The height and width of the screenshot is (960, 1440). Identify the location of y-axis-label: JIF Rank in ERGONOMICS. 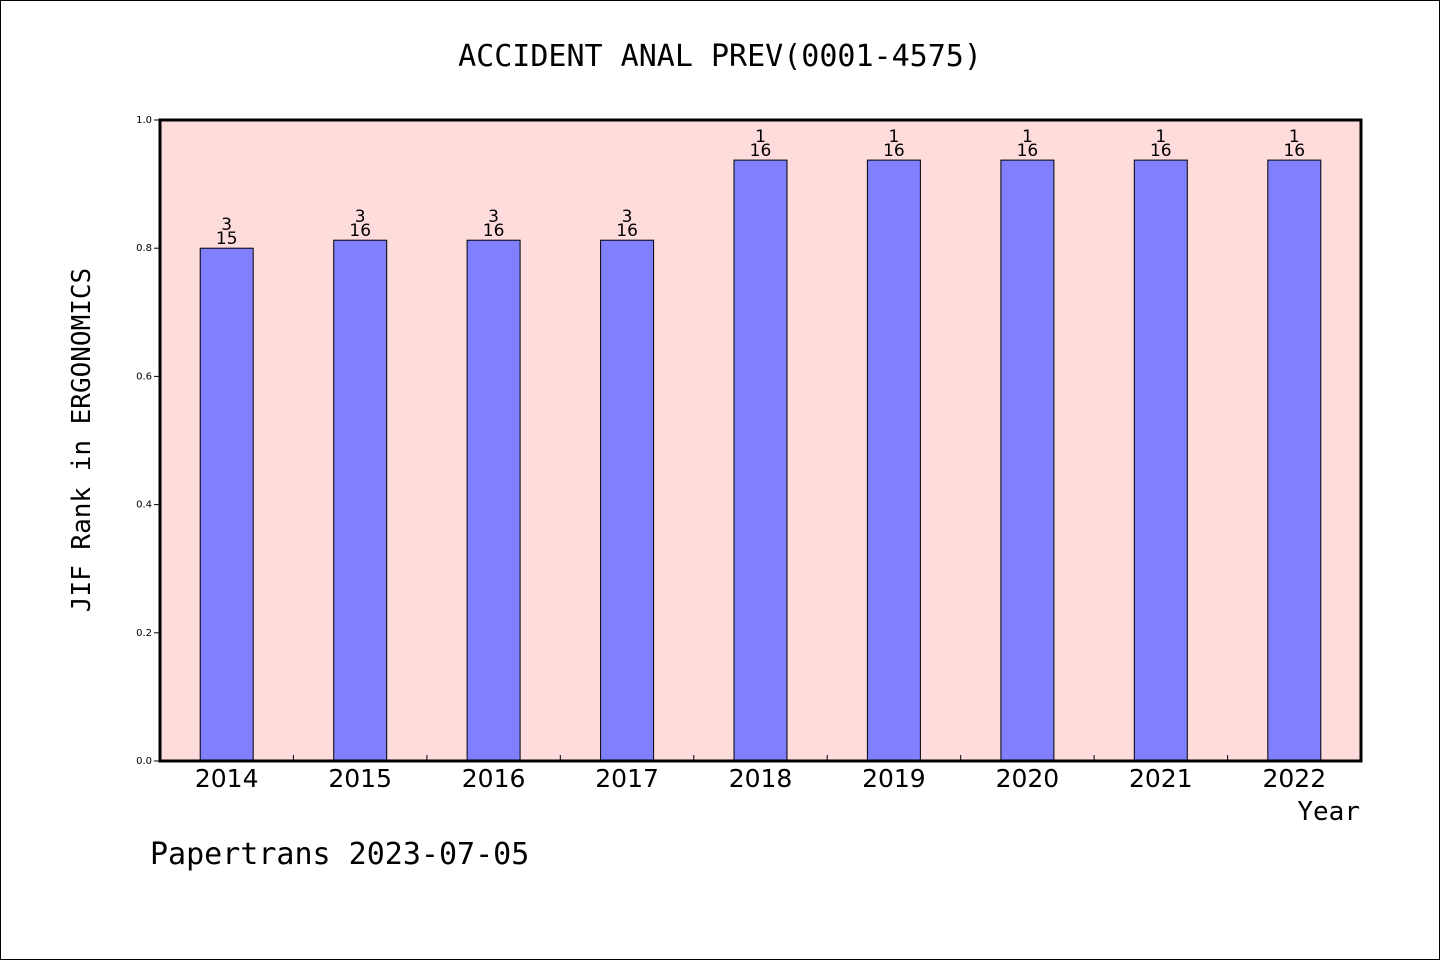
(82, 440).